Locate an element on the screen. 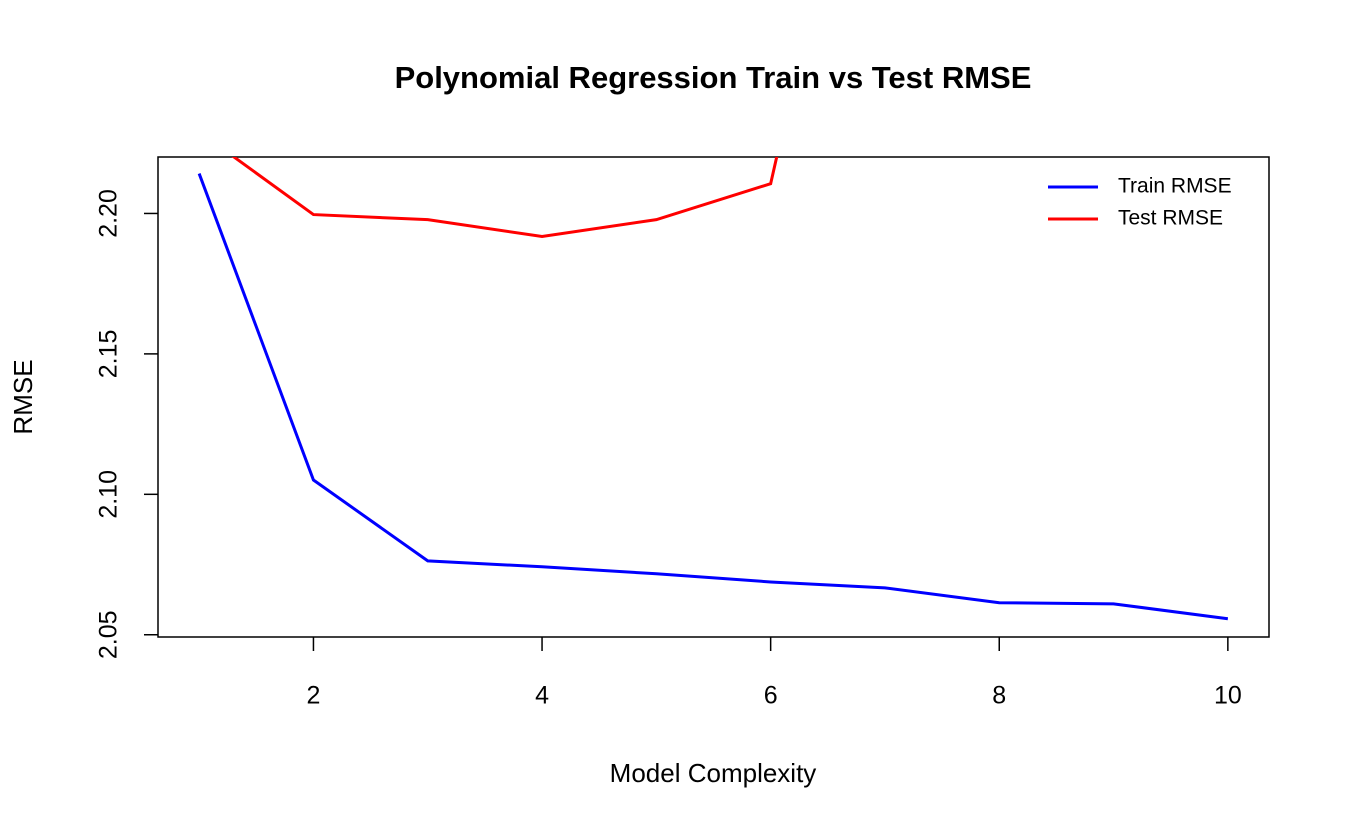 The height and width of the screenshot is (834, 1350). y-tick-label: 2.10 is located at coordinates (109, 494).